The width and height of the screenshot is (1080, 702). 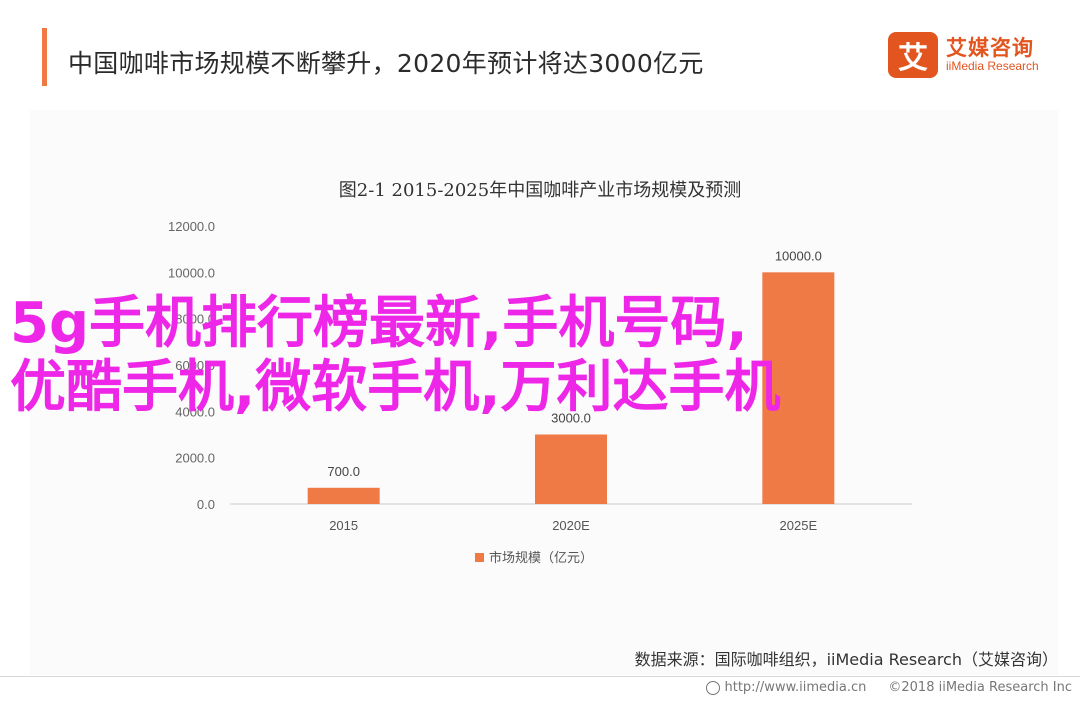 What do you see at coordinates (846, 659) in the screenshot?
I see `data-source: 数据来源：国际咖啡组织，iiMedia Research（艾媒咨询）` at bounding box center [846, 659].